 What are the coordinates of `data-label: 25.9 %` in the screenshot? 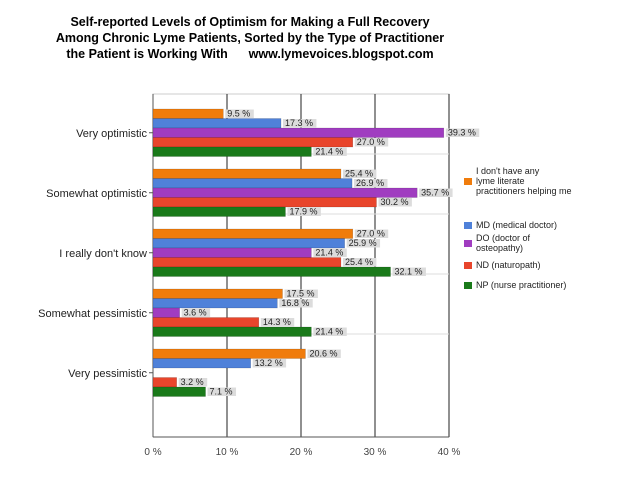 It's located at (363, 243).